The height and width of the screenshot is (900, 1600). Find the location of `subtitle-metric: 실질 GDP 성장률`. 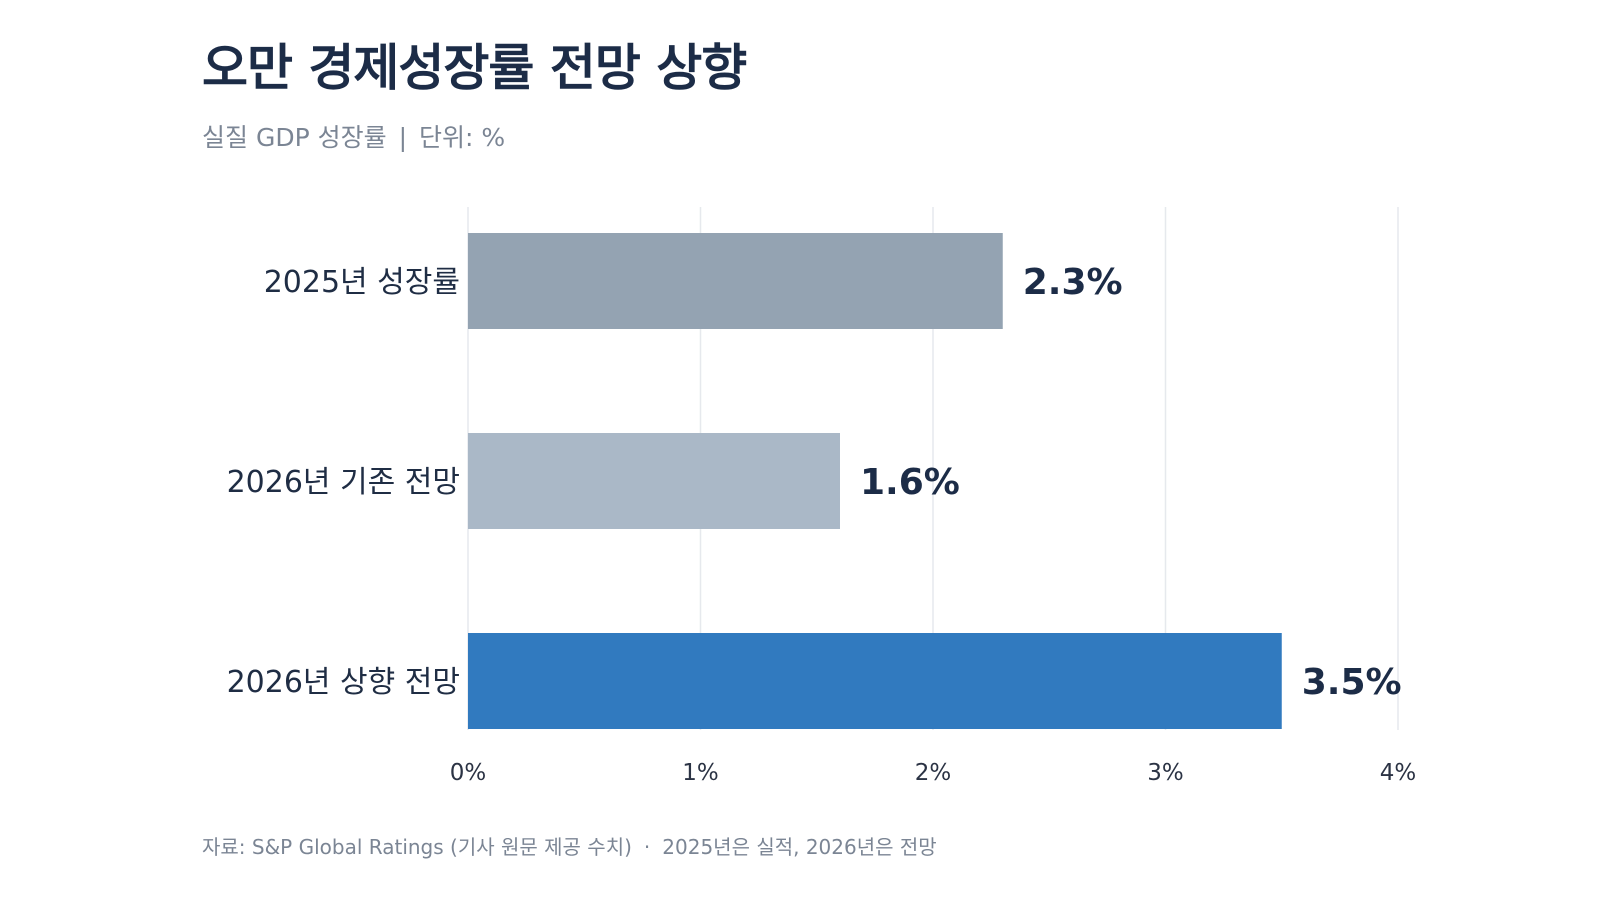

subtitle-metric: 실질 GDP 성장률 is located at coordinates (294, 137).